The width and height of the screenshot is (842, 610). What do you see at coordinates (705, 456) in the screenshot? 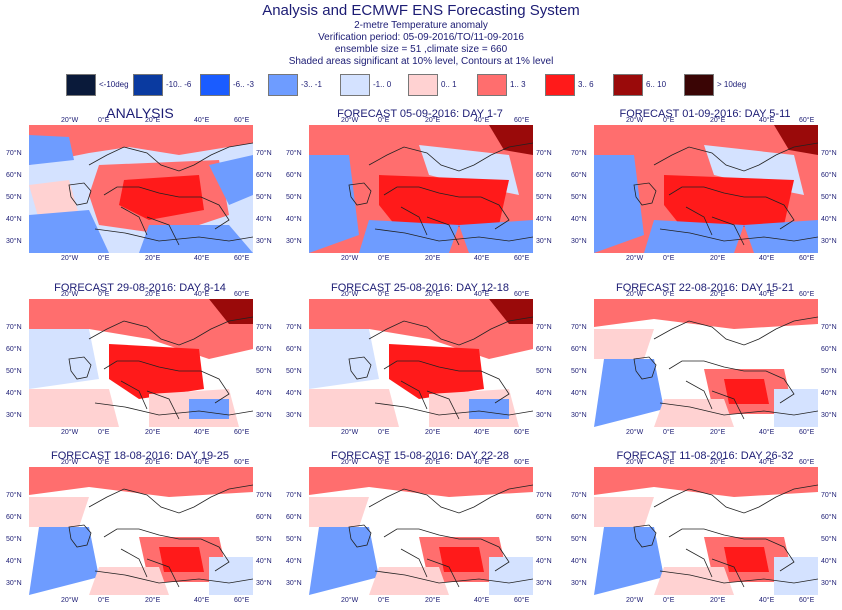
I see `panel-title: FORECAST 11-08-2016: DAY 26-32` at bounding box center [705, 456].